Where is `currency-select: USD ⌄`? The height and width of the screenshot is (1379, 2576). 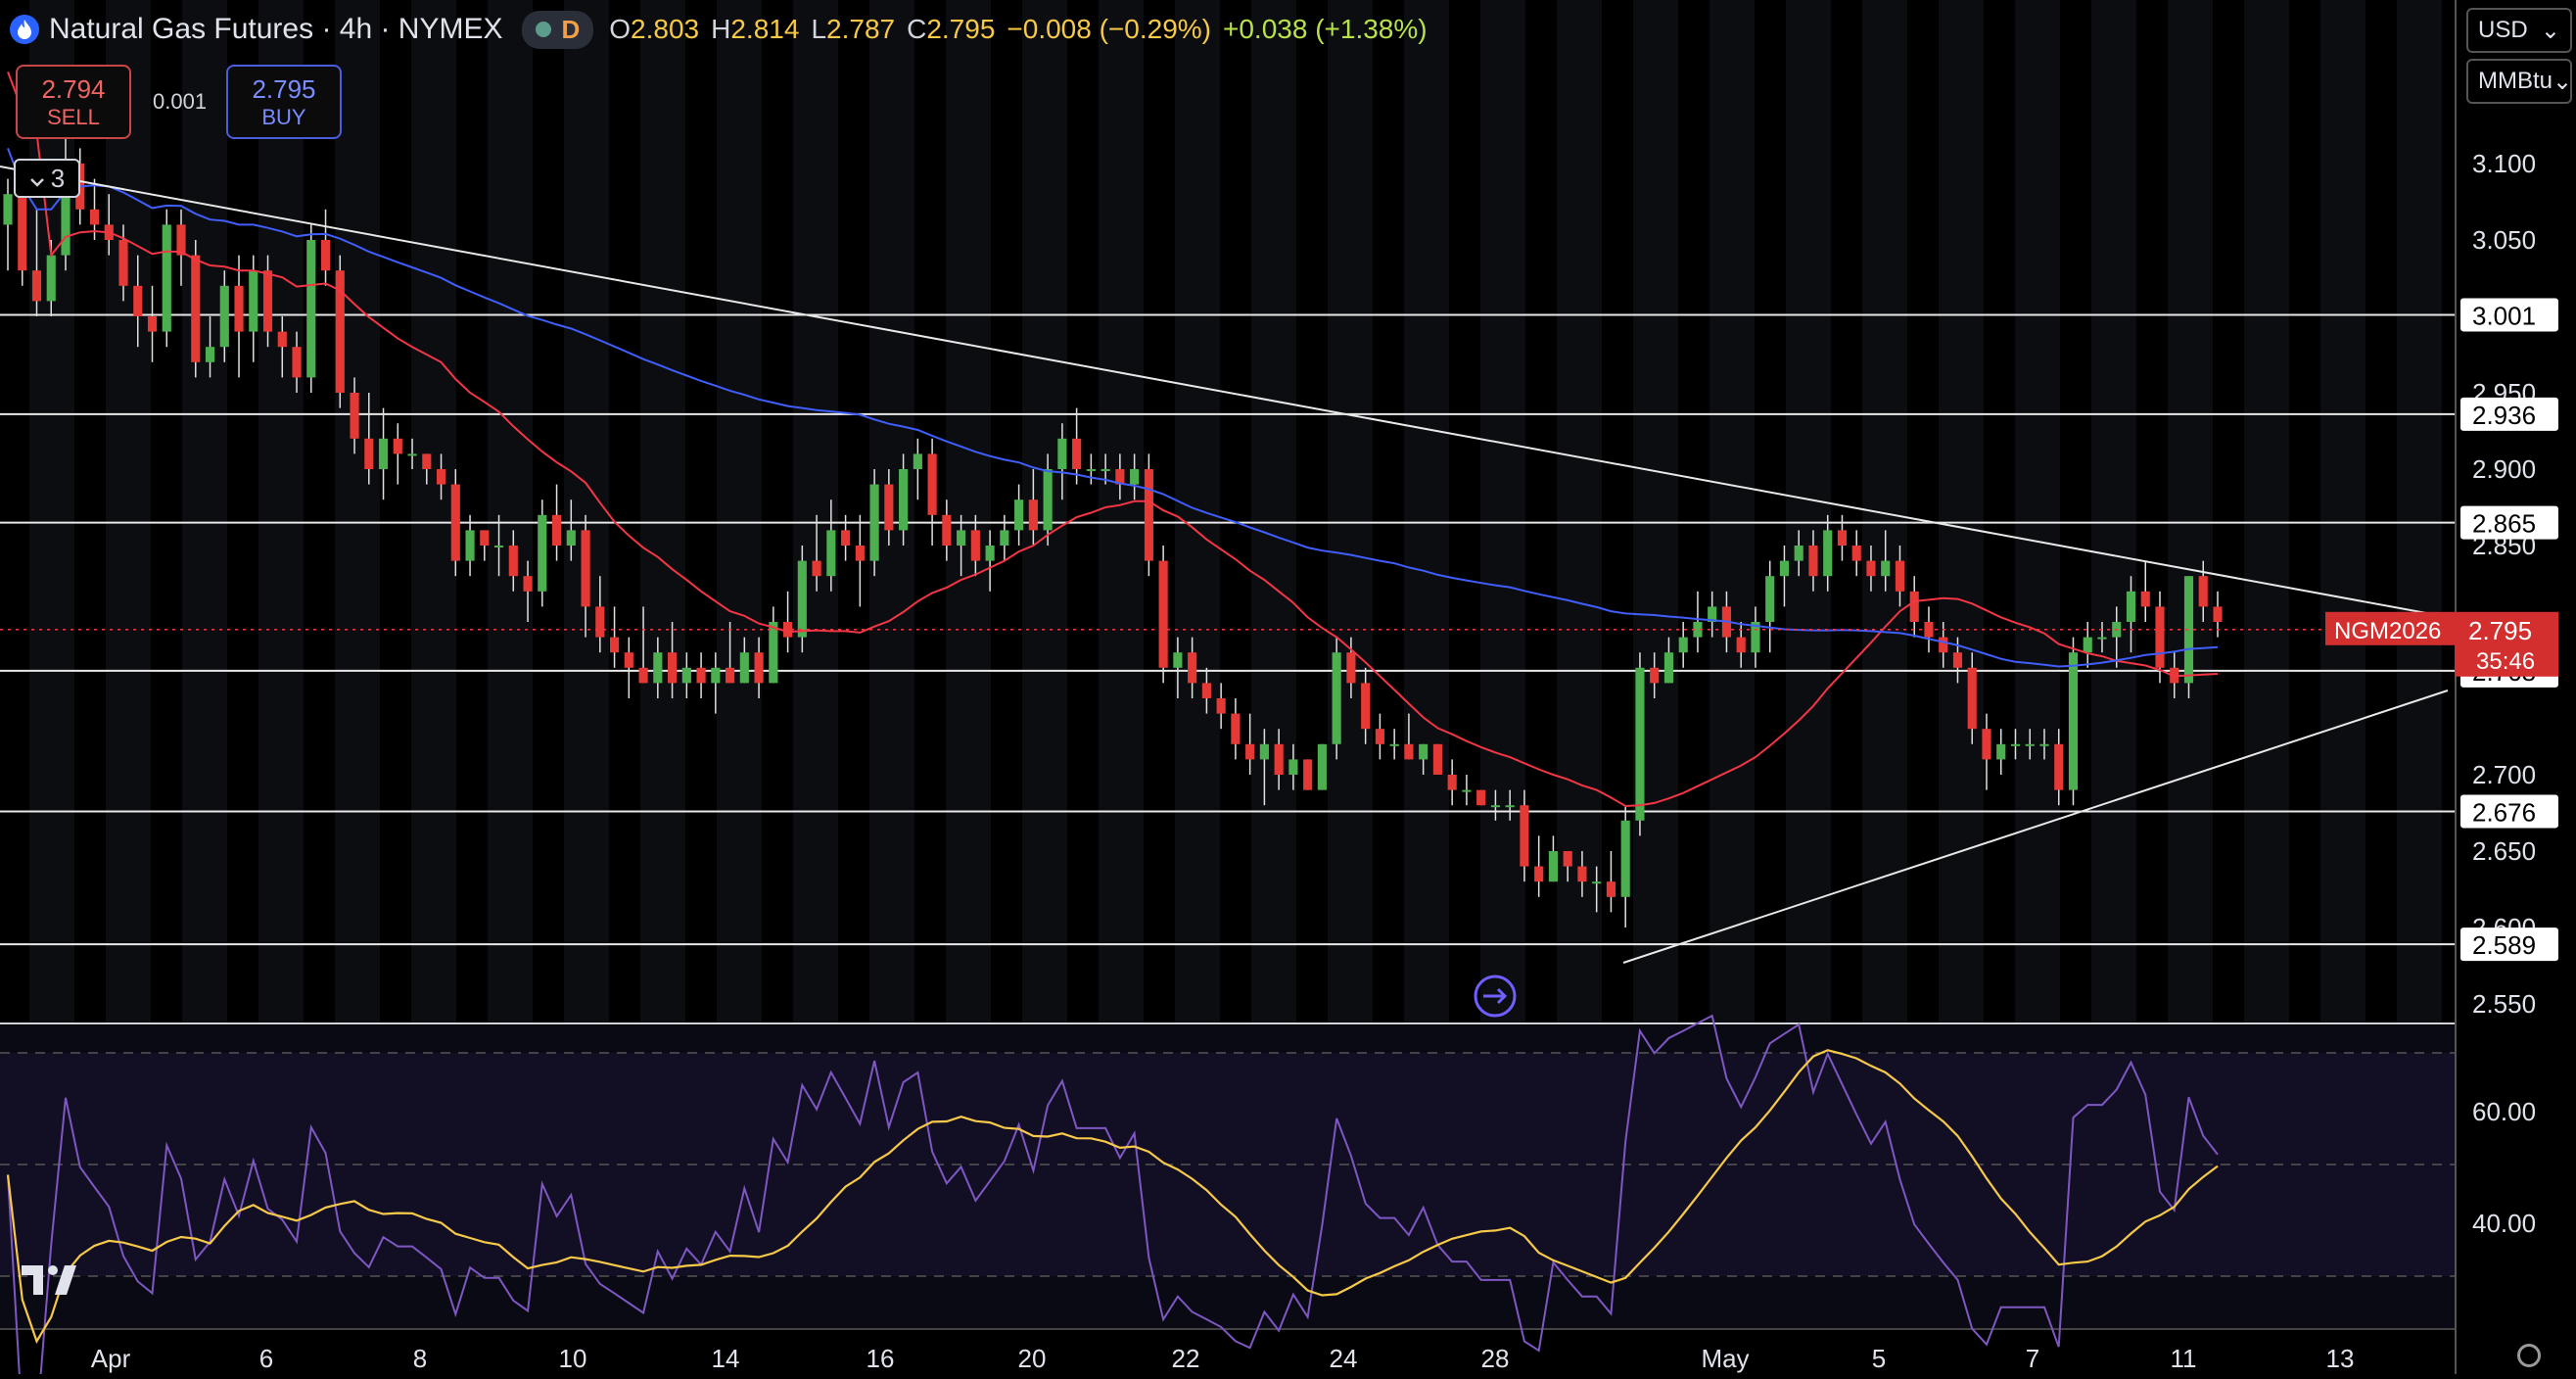
currency-select: USD ⌄ is located at coordinates (2519, 30).